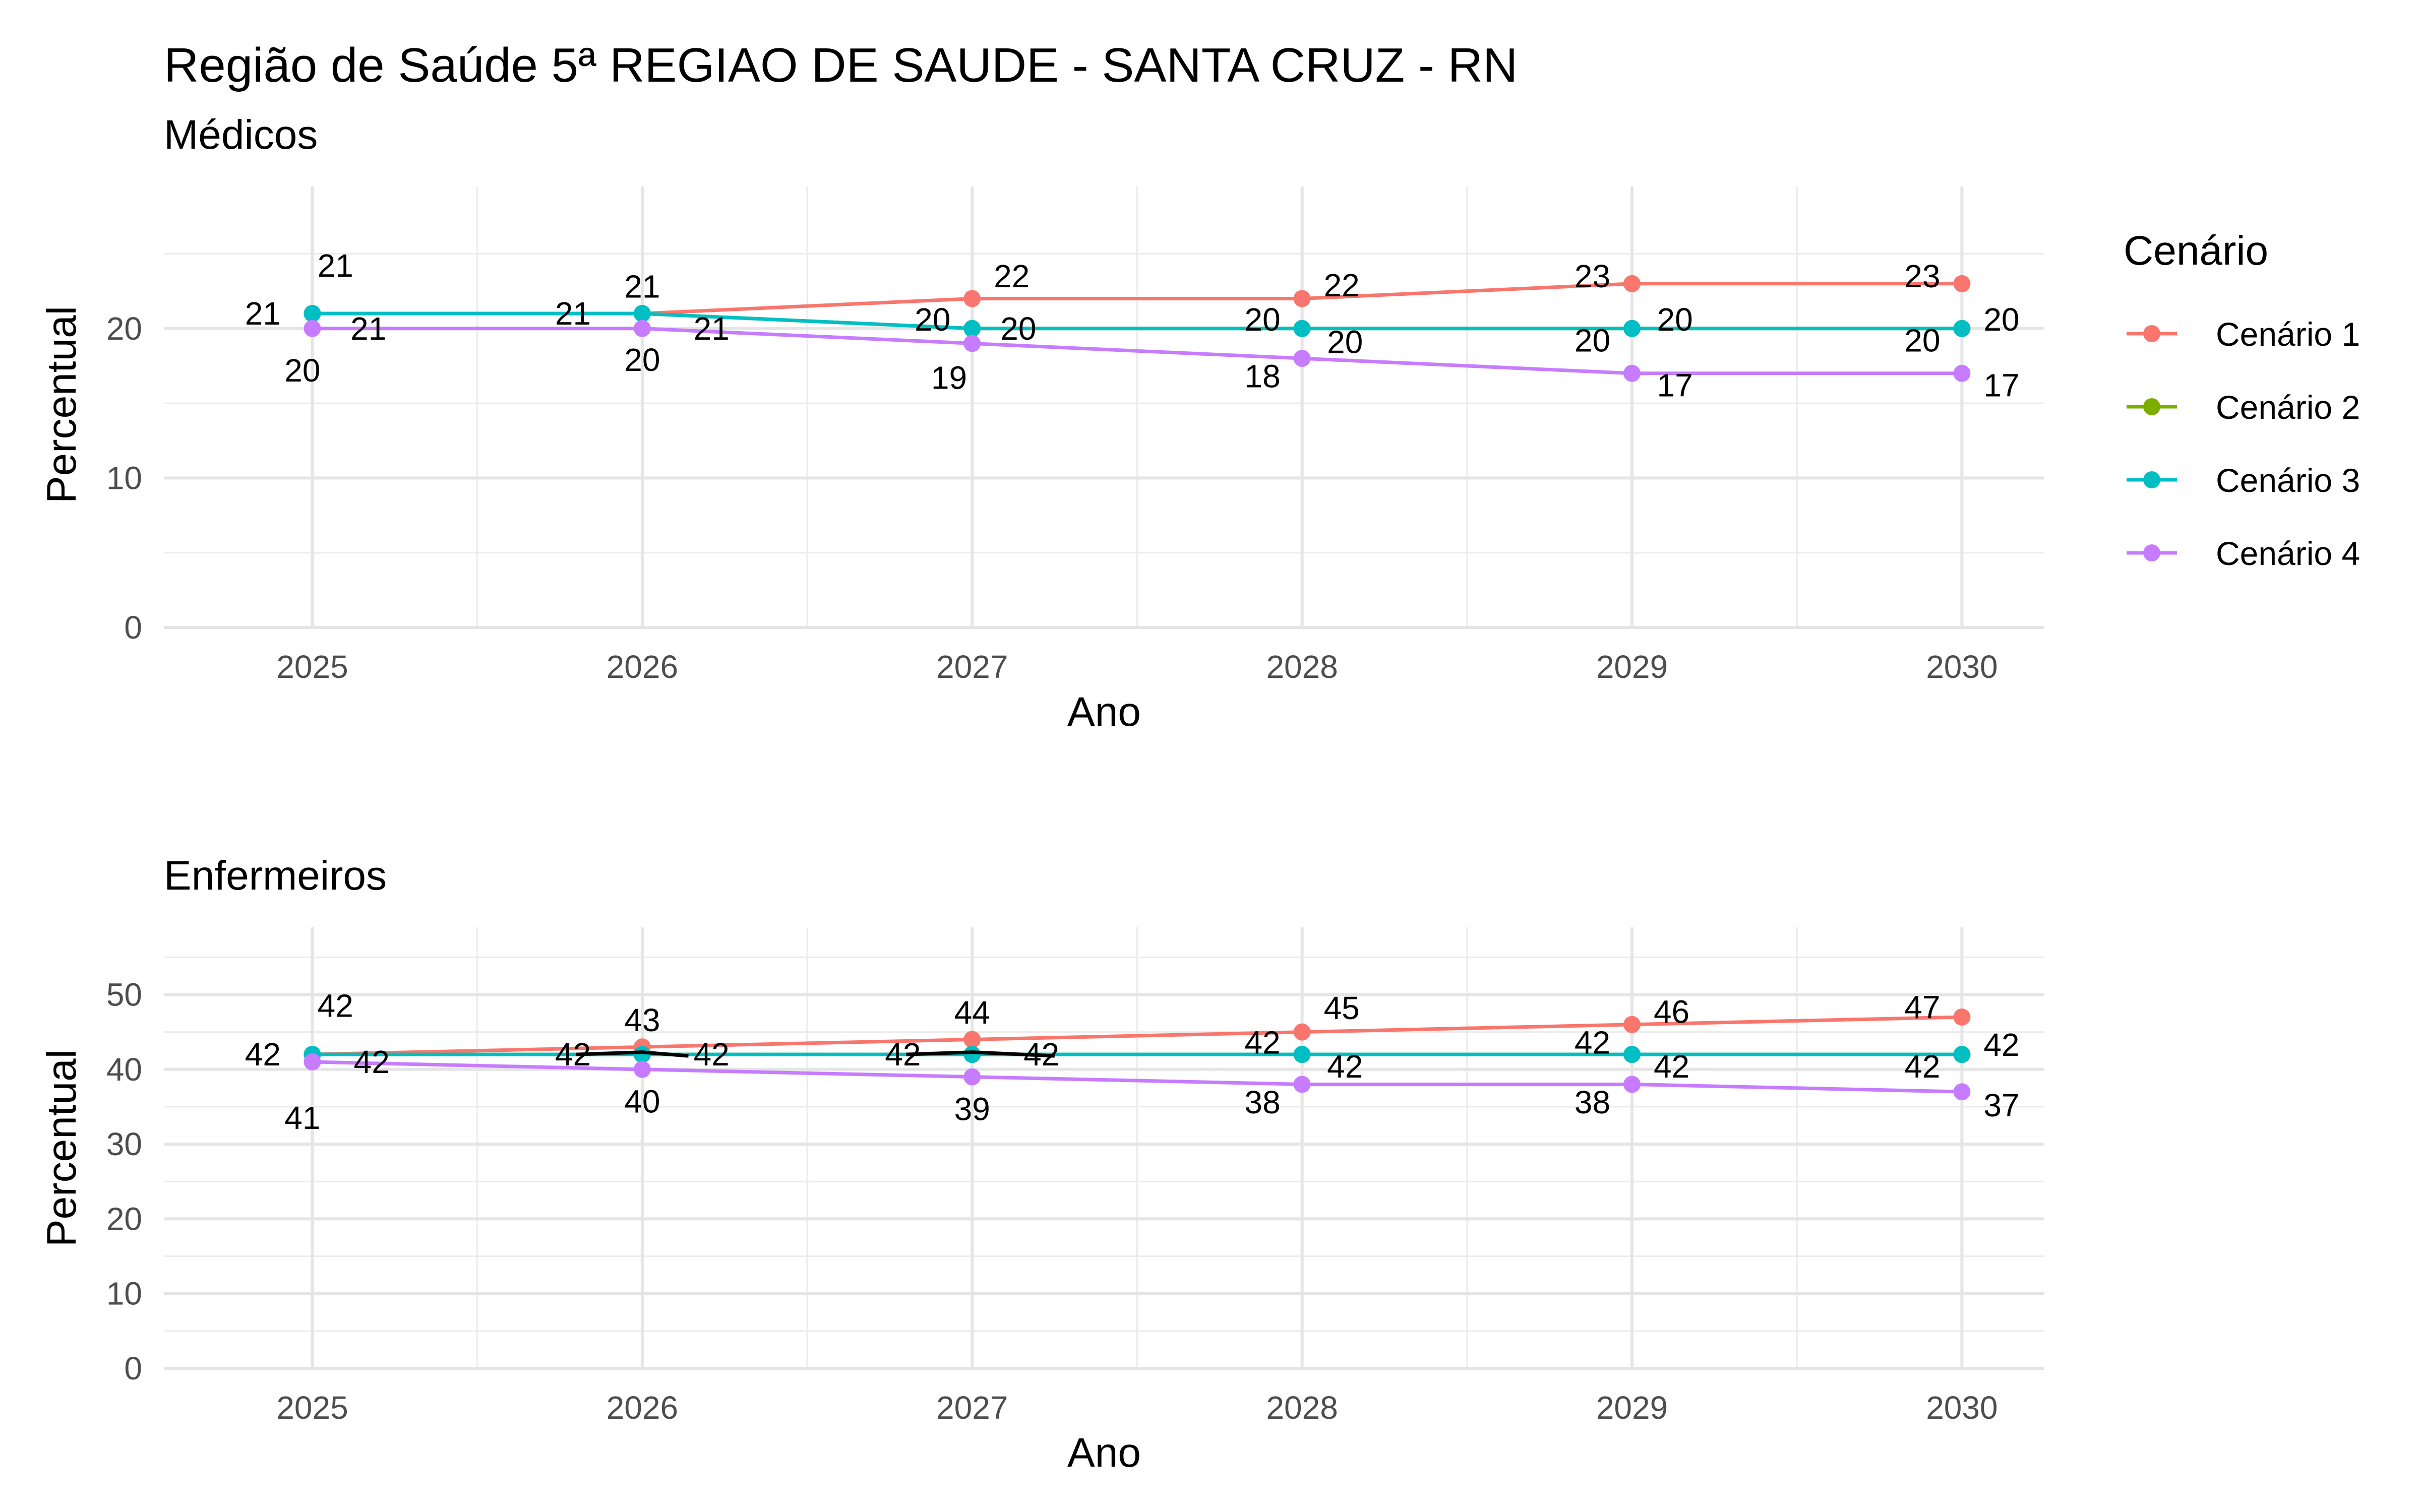 The width and height of the screenshot is (2420, 1512). Describe the element at coordinates (1342, 1008) in the screenshot. I see `data-label: 45` at that location.